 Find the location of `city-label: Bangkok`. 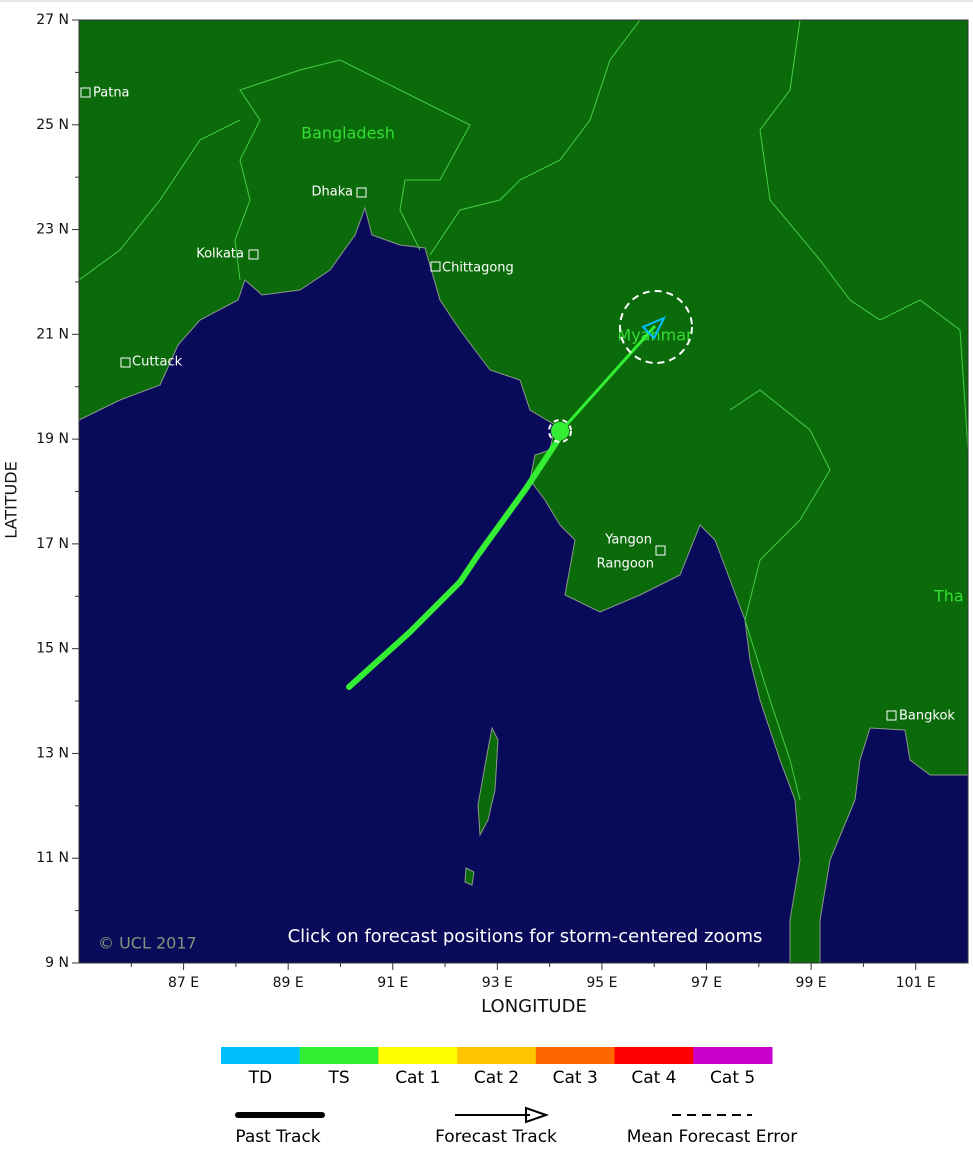

city-label: Bangkok is located at coordinates (927, 716).